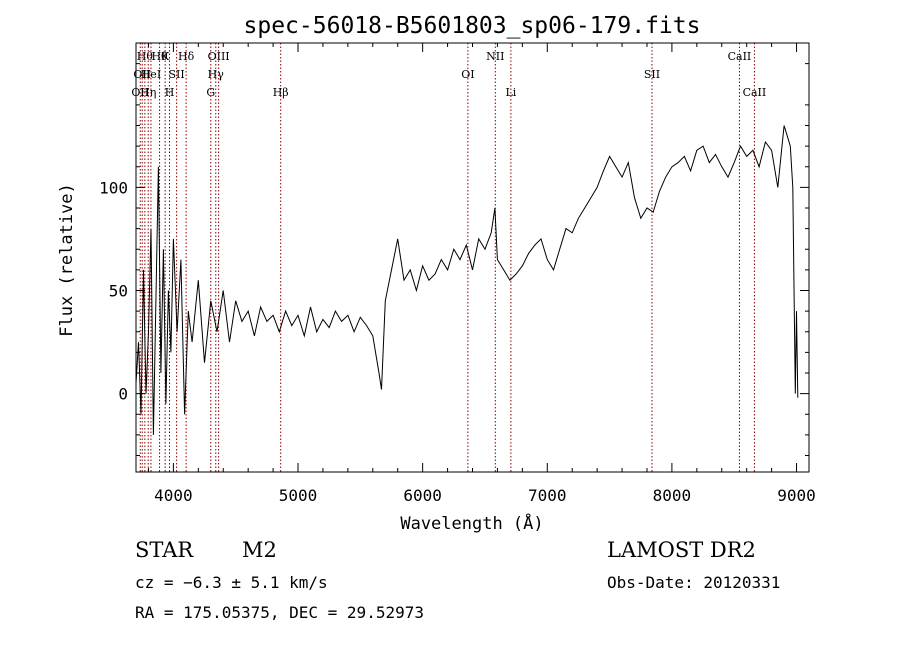 The height and width of the screenshot is (649, 900). I want to click on x-tick-label-5: 9000, so click(796, 495).